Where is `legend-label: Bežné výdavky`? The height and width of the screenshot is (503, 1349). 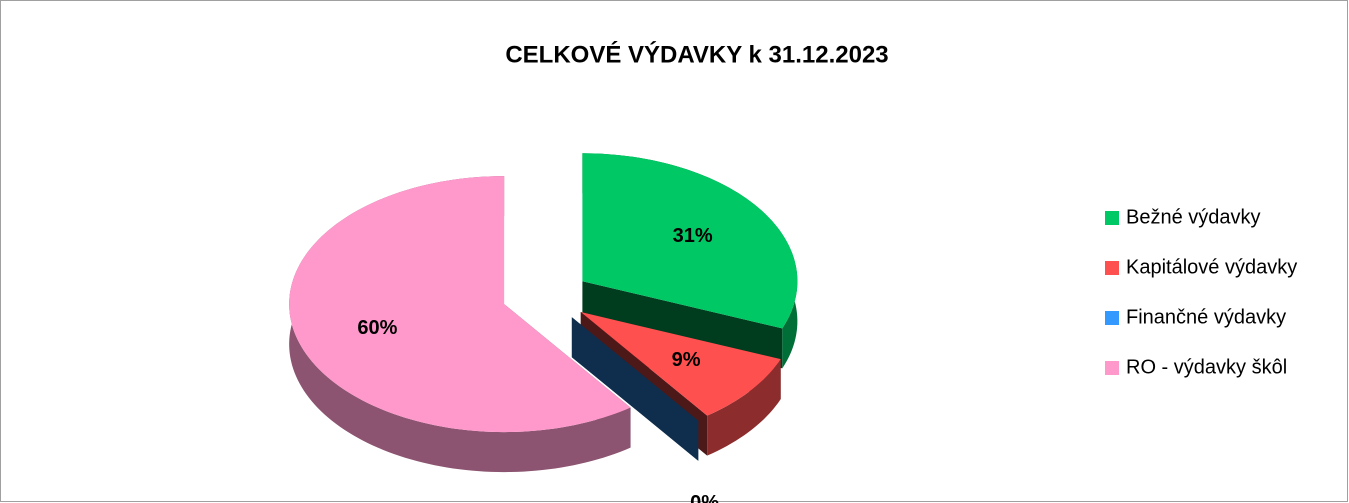 legend-label: Bežné výdavky is located at coordinates (1193, 217).